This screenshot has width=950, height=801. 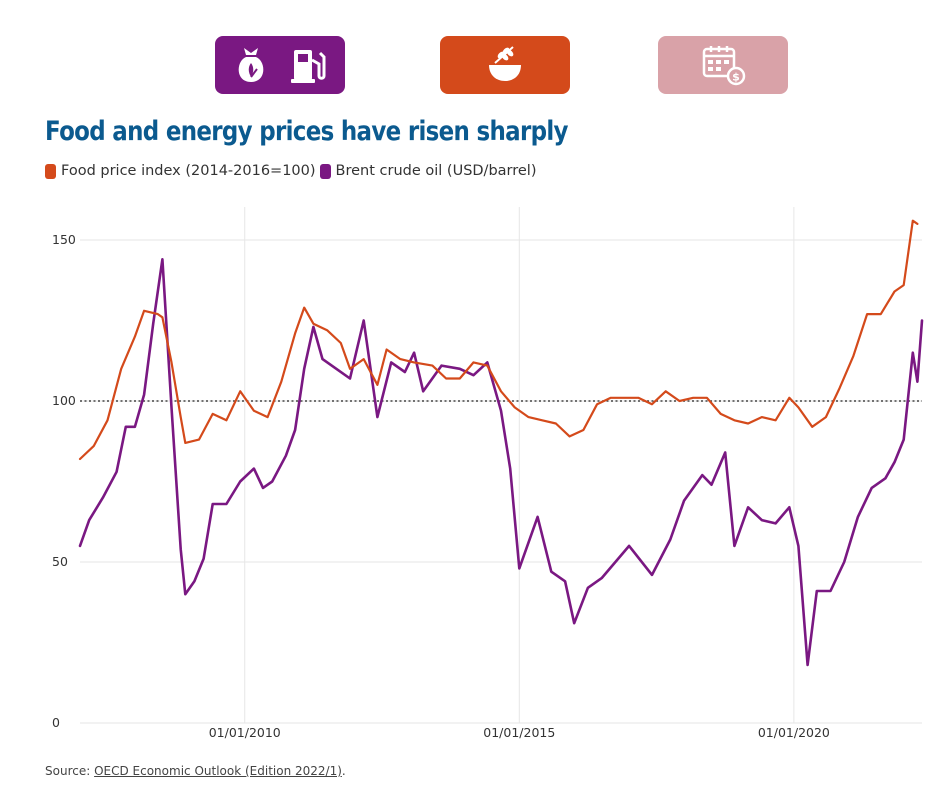 What do you see at coordinates (308, 66) in the screenshot?
I see `fuel-pump-icon` at bounding box center [308, 66].